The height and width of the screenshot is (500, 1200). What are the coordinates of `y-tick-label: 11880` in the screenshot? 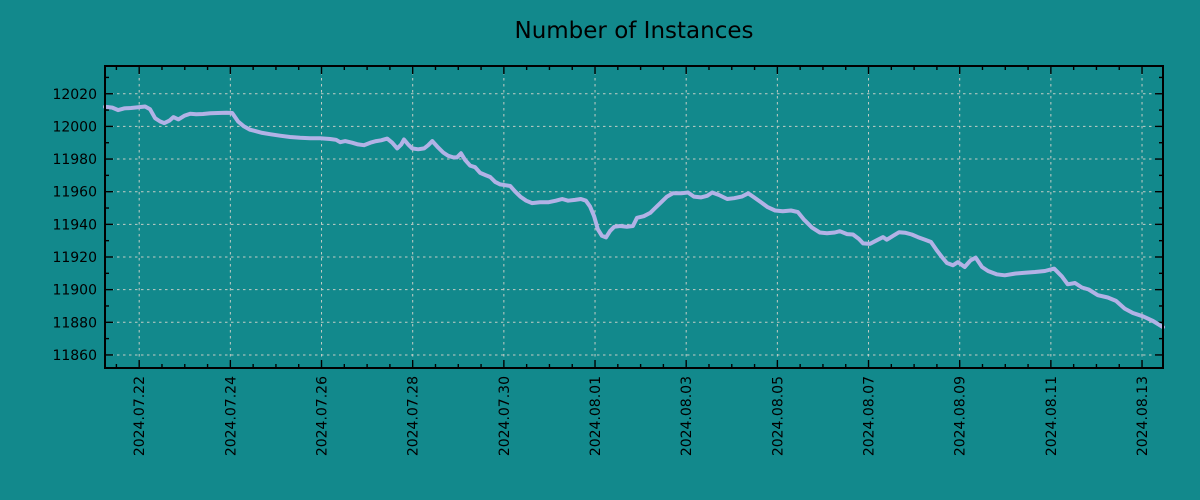 It's located at (74, 323).